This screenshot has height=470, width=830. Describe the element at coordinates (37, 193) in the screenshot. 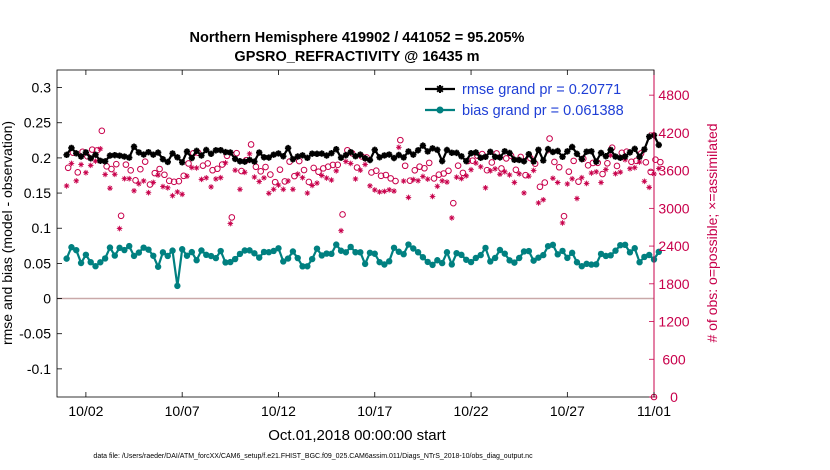

I see `y-left-tick-label: 0.15` at that location.